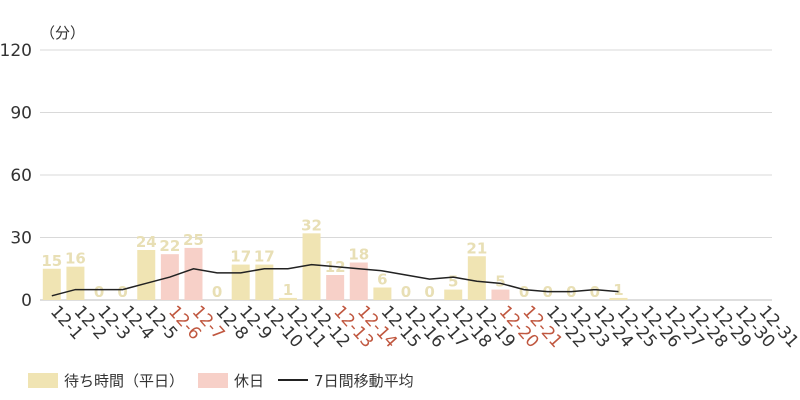 The height and width of the screenshot is (400, 800). Describe the element at coordinates (51, 261) in the screenshot. I see `data-label: 15` at that location.